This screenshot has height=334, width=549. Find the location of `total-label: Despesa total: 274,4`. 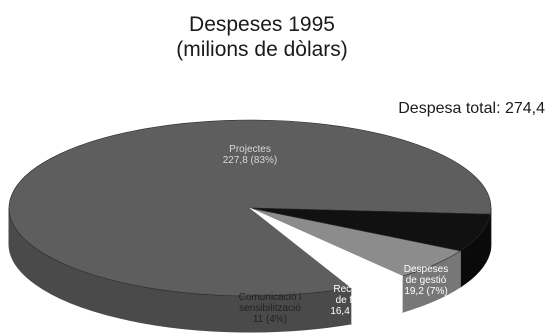

total-label: Despesa total: 274,4 is located at coordinates (471, 108).